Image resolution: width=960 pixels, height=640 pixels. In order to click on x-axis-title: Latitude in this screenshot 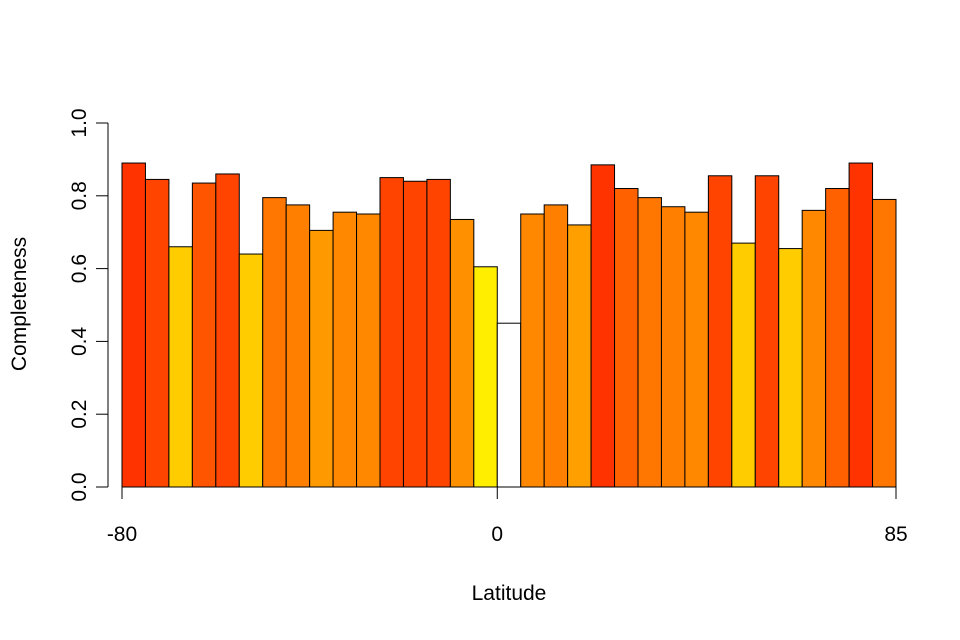, I will do `click(509, 593)`.